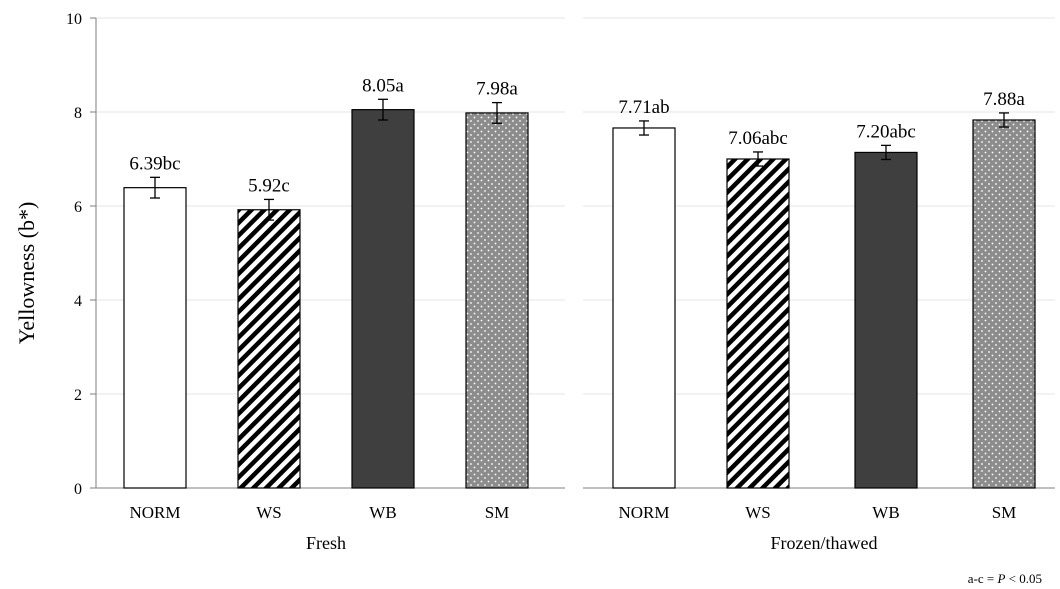 The image size is (1060, 589). I want to click on note-suffix: < 0.05, so click(1023, 578).